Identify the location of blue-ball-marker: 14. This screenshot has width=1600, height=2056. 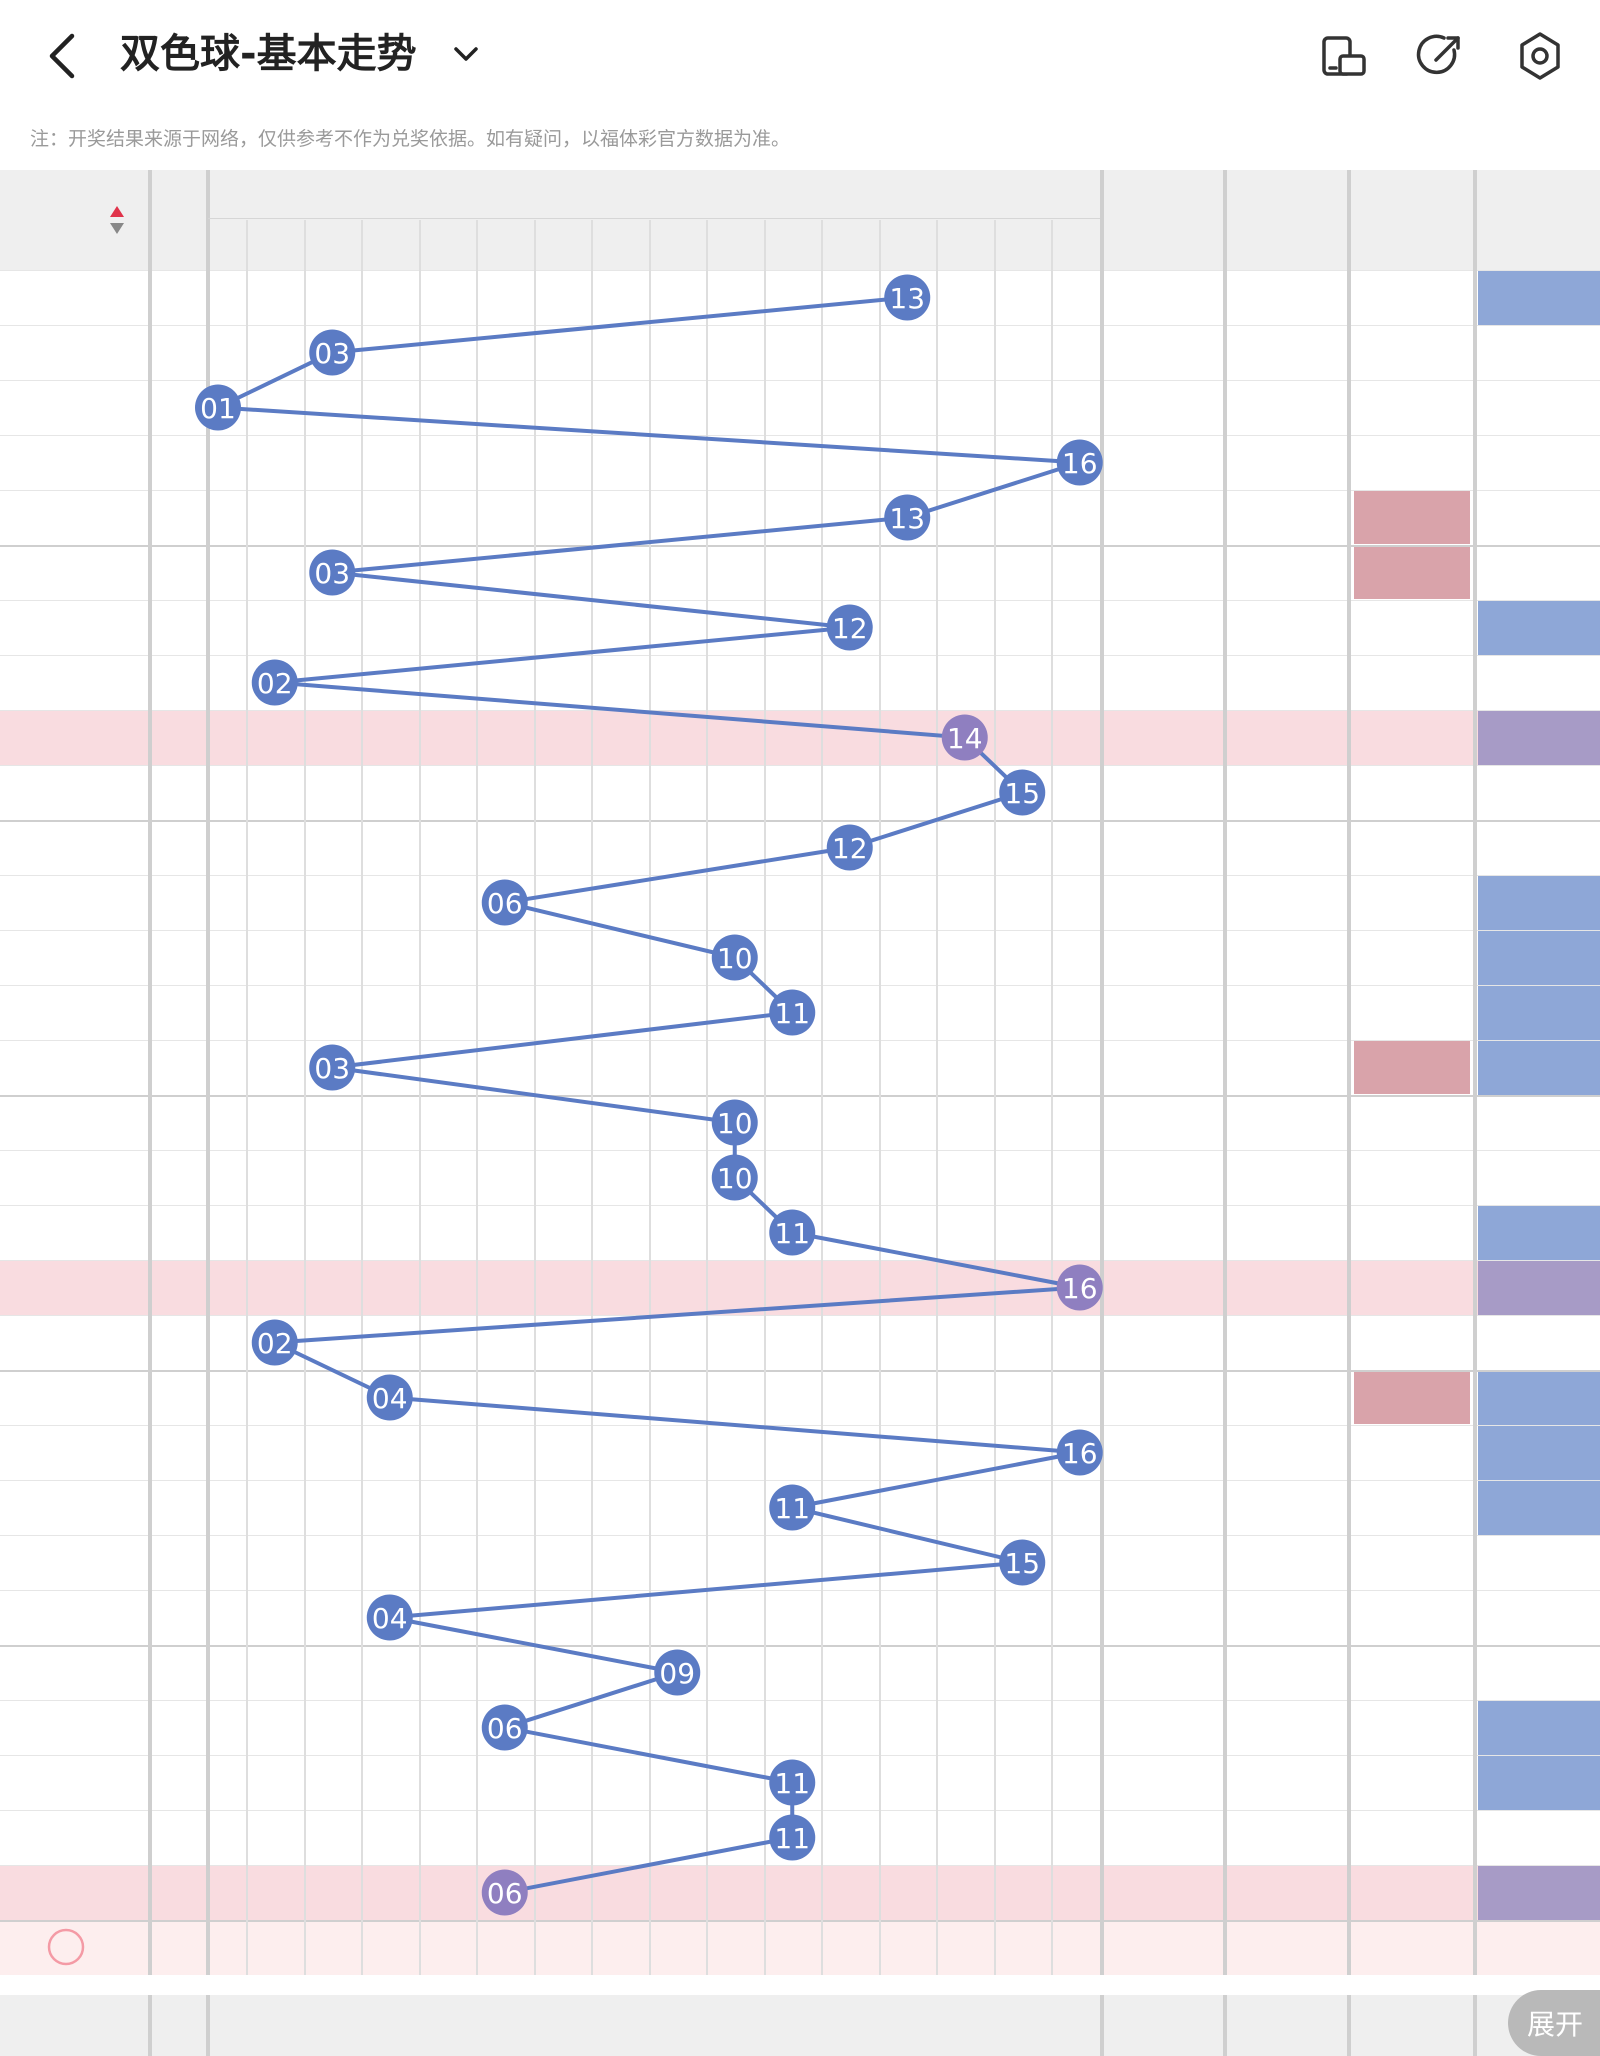
(964, 737).